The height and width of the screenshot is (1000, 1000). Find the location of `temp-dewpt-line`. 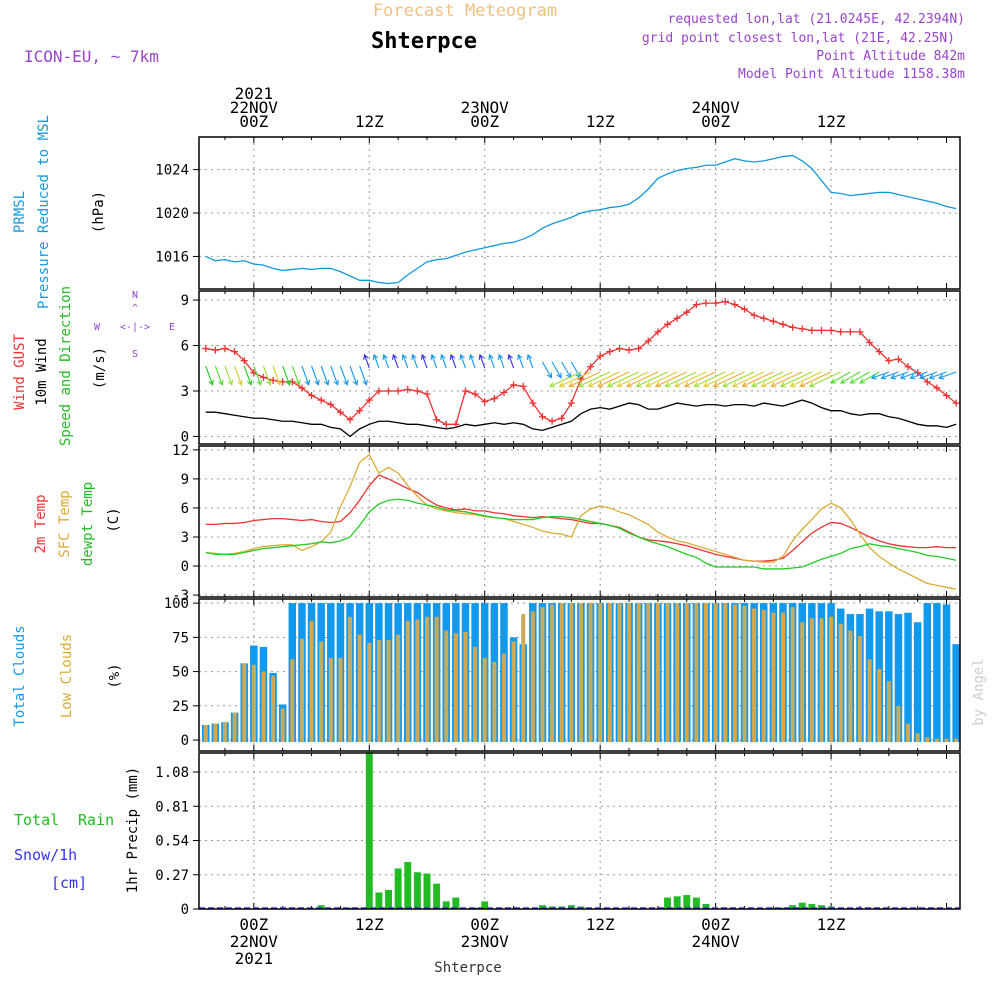

temp-dewpt-line is located at coordinates (581, 534).